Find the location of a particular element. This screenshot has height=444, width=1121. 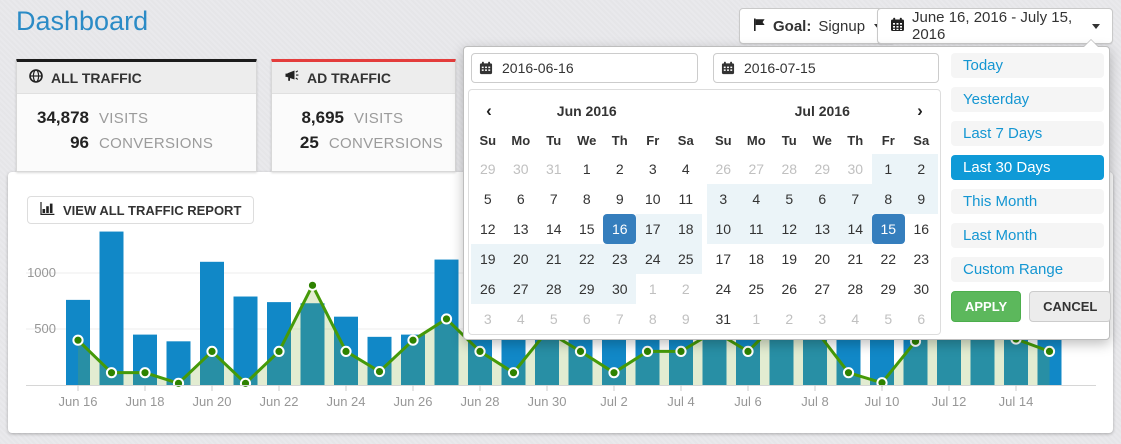

calendar-day-cell: 10 is located at coordinates (723, 229).